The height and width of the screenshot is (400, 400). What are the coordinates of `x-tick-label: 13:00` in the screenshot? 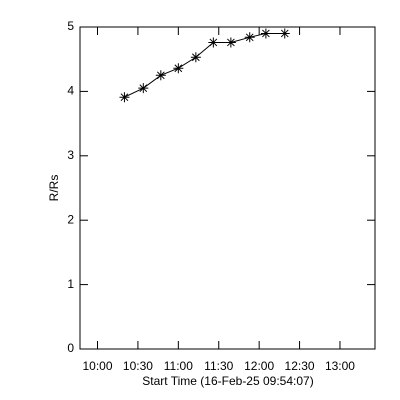 It's located at (340, 366).